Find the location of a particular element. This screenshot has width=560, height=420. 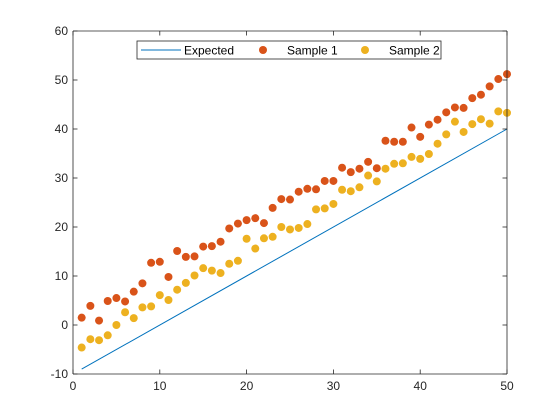

x-tick-label: 40 is located at coordinates (421, 386).